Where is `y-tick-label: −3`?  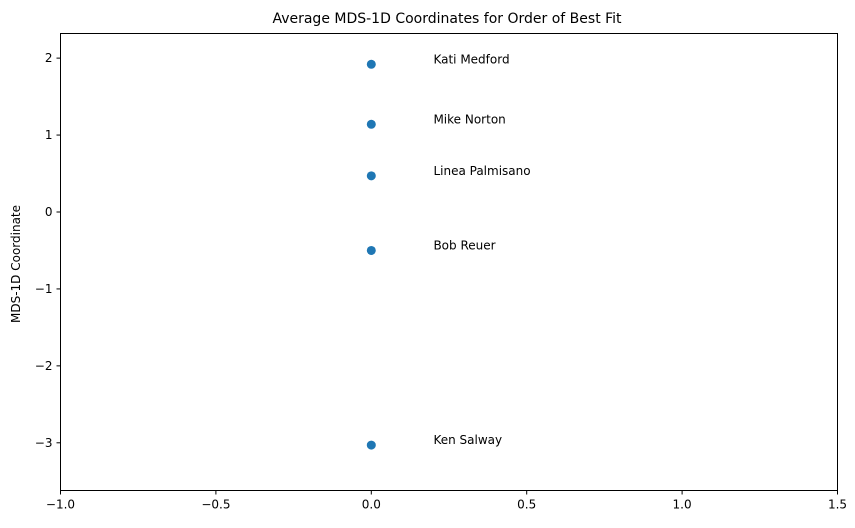
y-tick-label: −3 is located at coordinates (44, 443).